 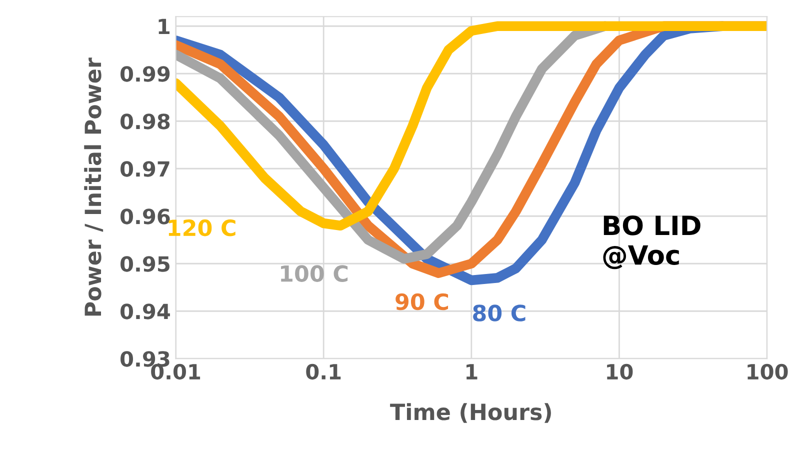 What do you see at coordinates (145, 169) in the screenshot?
I see `y-tick-label: 0.97` at bounding box center [145, 169].